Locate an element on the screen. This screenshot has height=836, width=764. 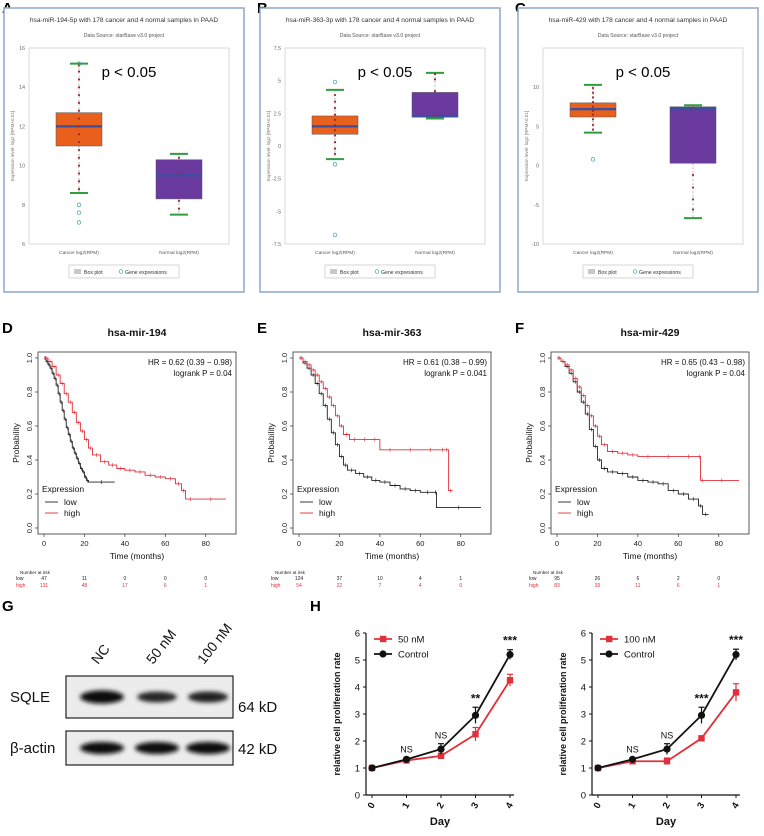
legend-label-high: high is located at coordinates (327, 513).